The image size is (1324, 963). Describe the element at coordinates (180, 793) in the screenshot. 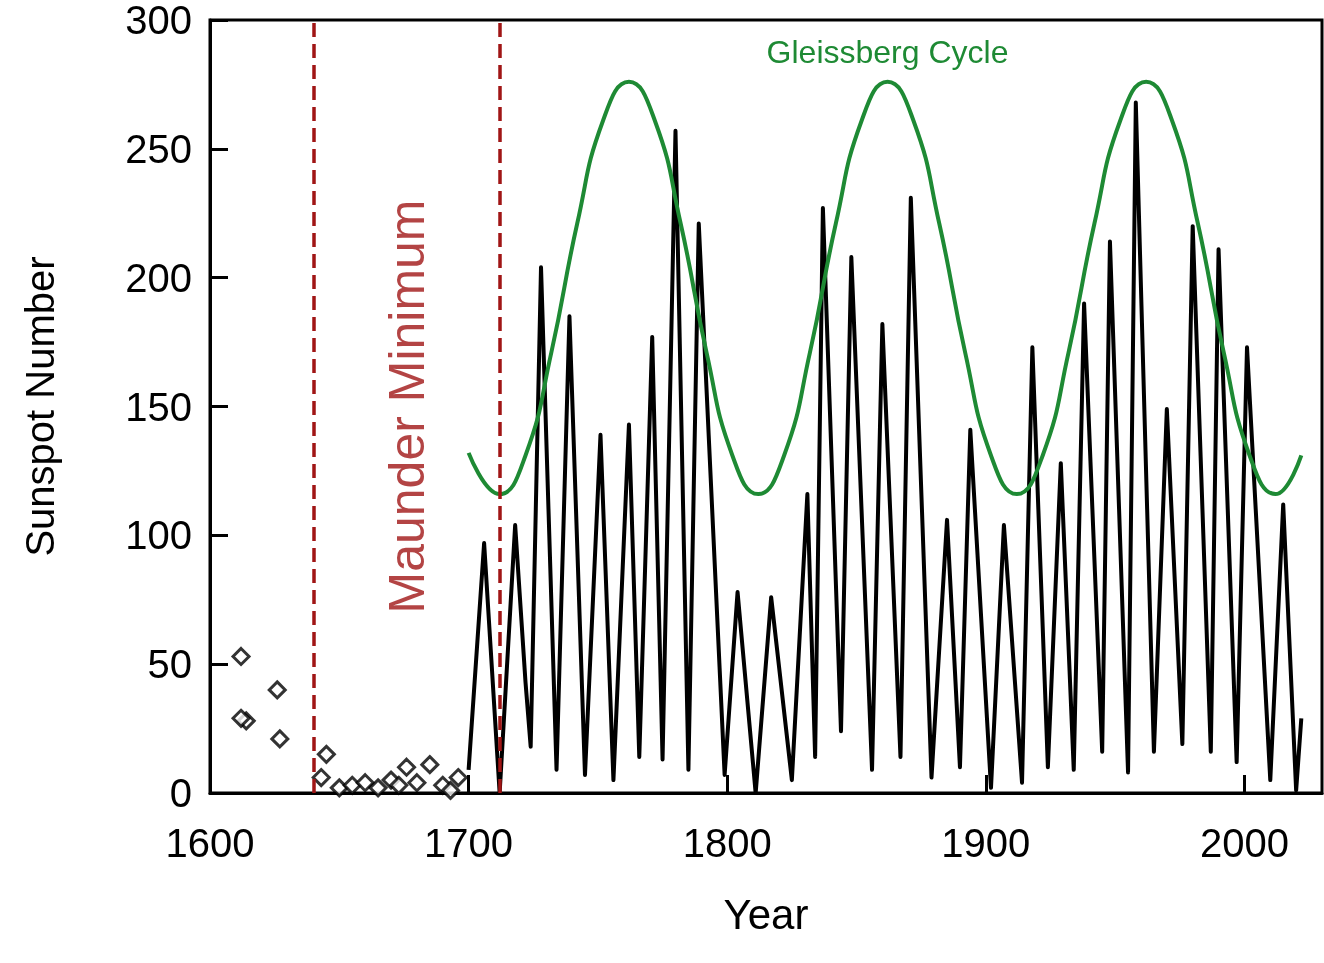

I see `y-tick-label: 0` at that location.